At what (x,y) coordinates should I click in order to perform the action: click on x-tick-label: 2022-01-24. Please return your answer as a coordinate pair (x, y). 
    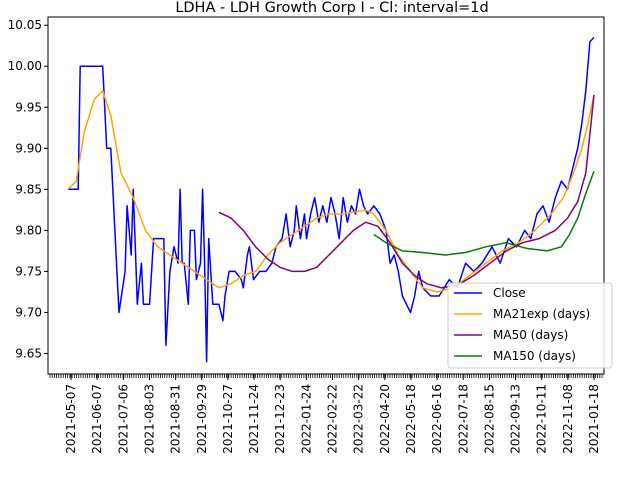
    Looking at the image, I should click on (306, 419).